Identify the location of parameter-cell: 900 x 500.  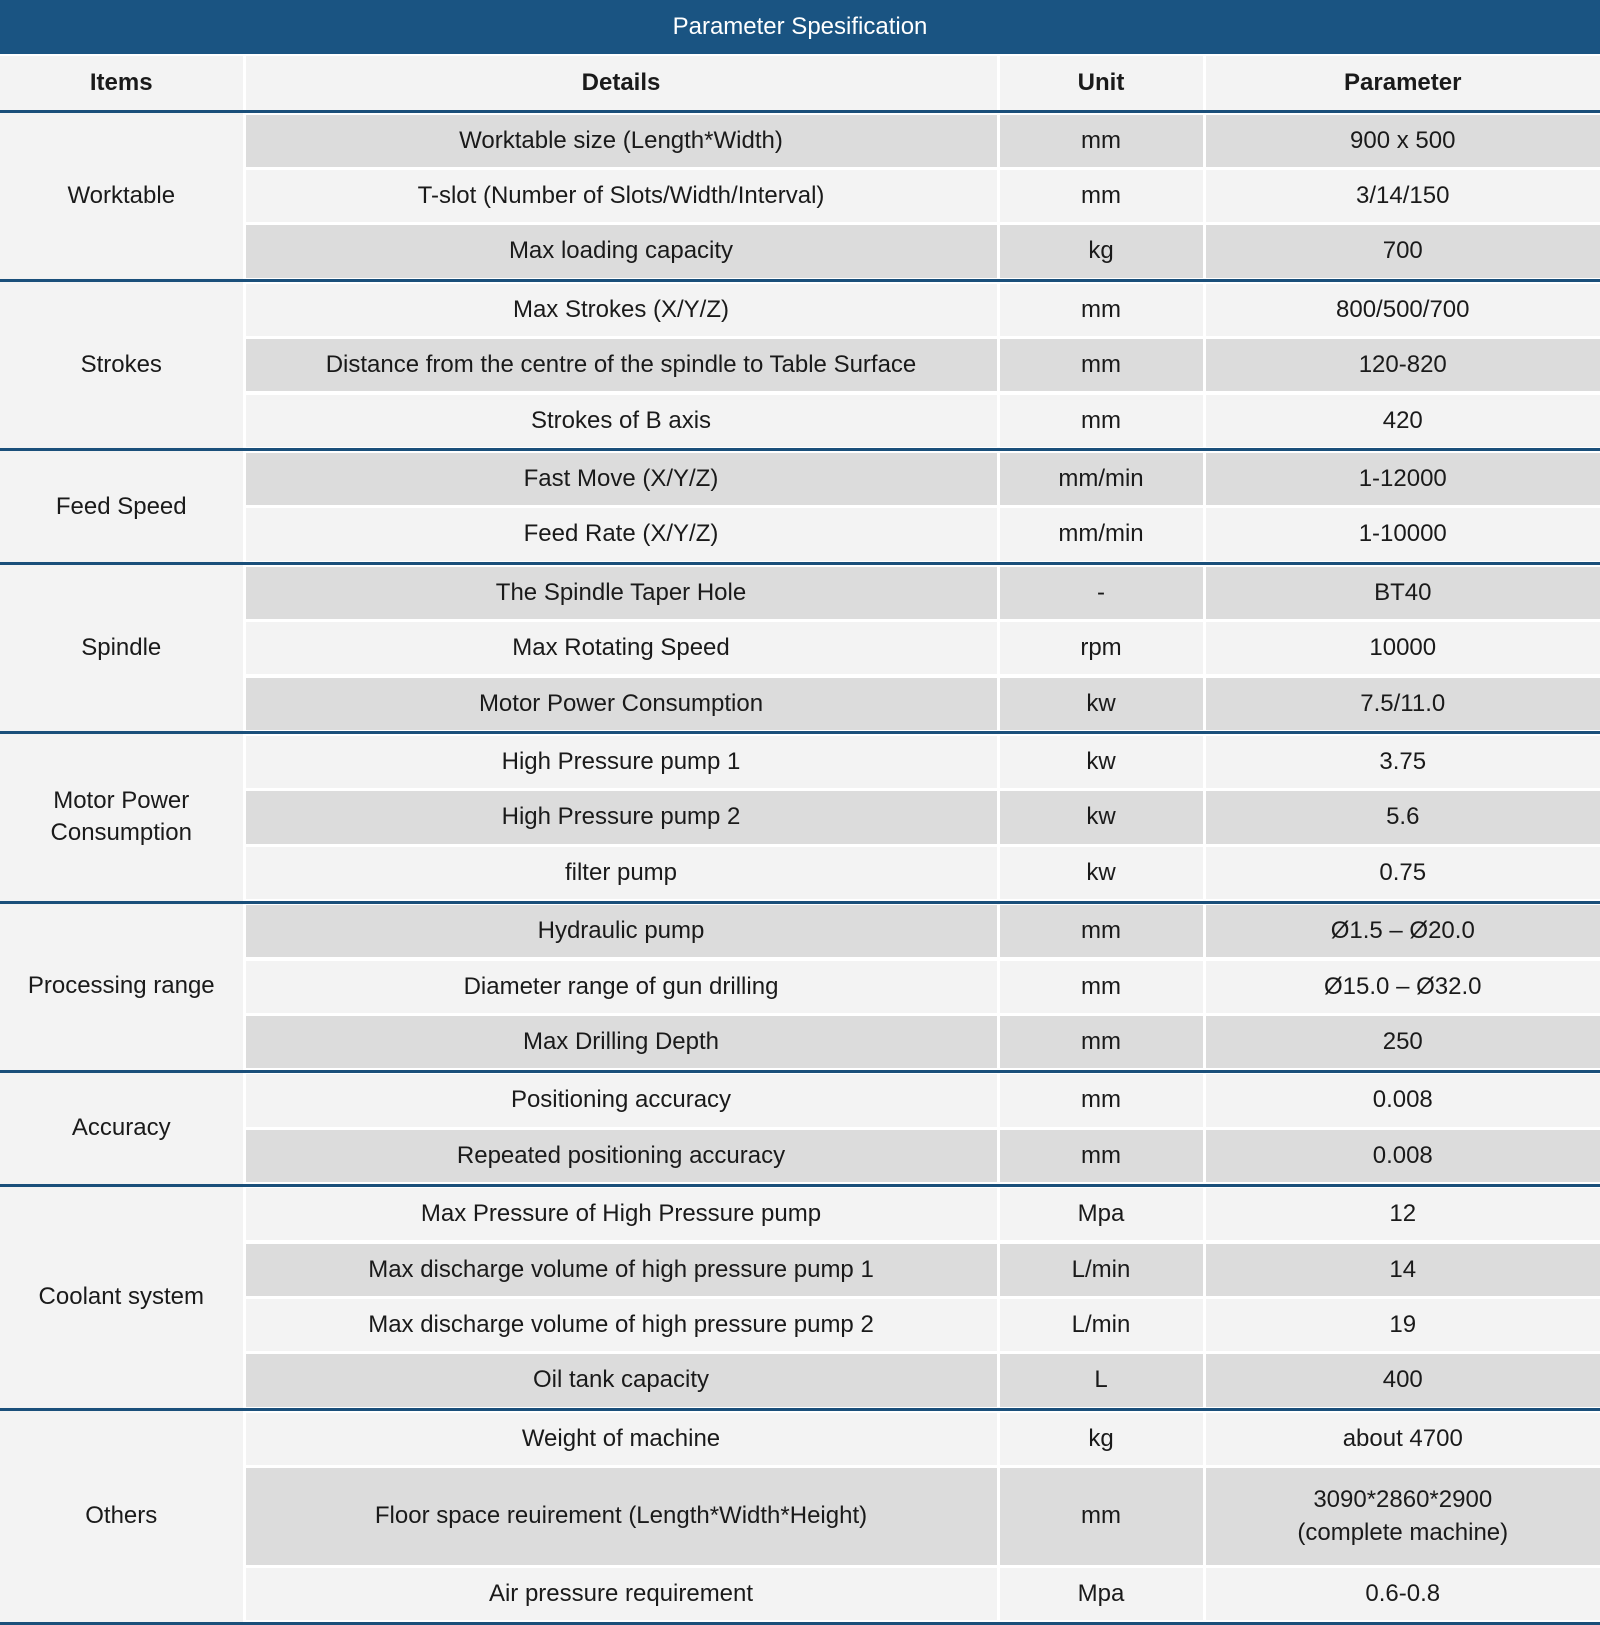
(1403, 141).